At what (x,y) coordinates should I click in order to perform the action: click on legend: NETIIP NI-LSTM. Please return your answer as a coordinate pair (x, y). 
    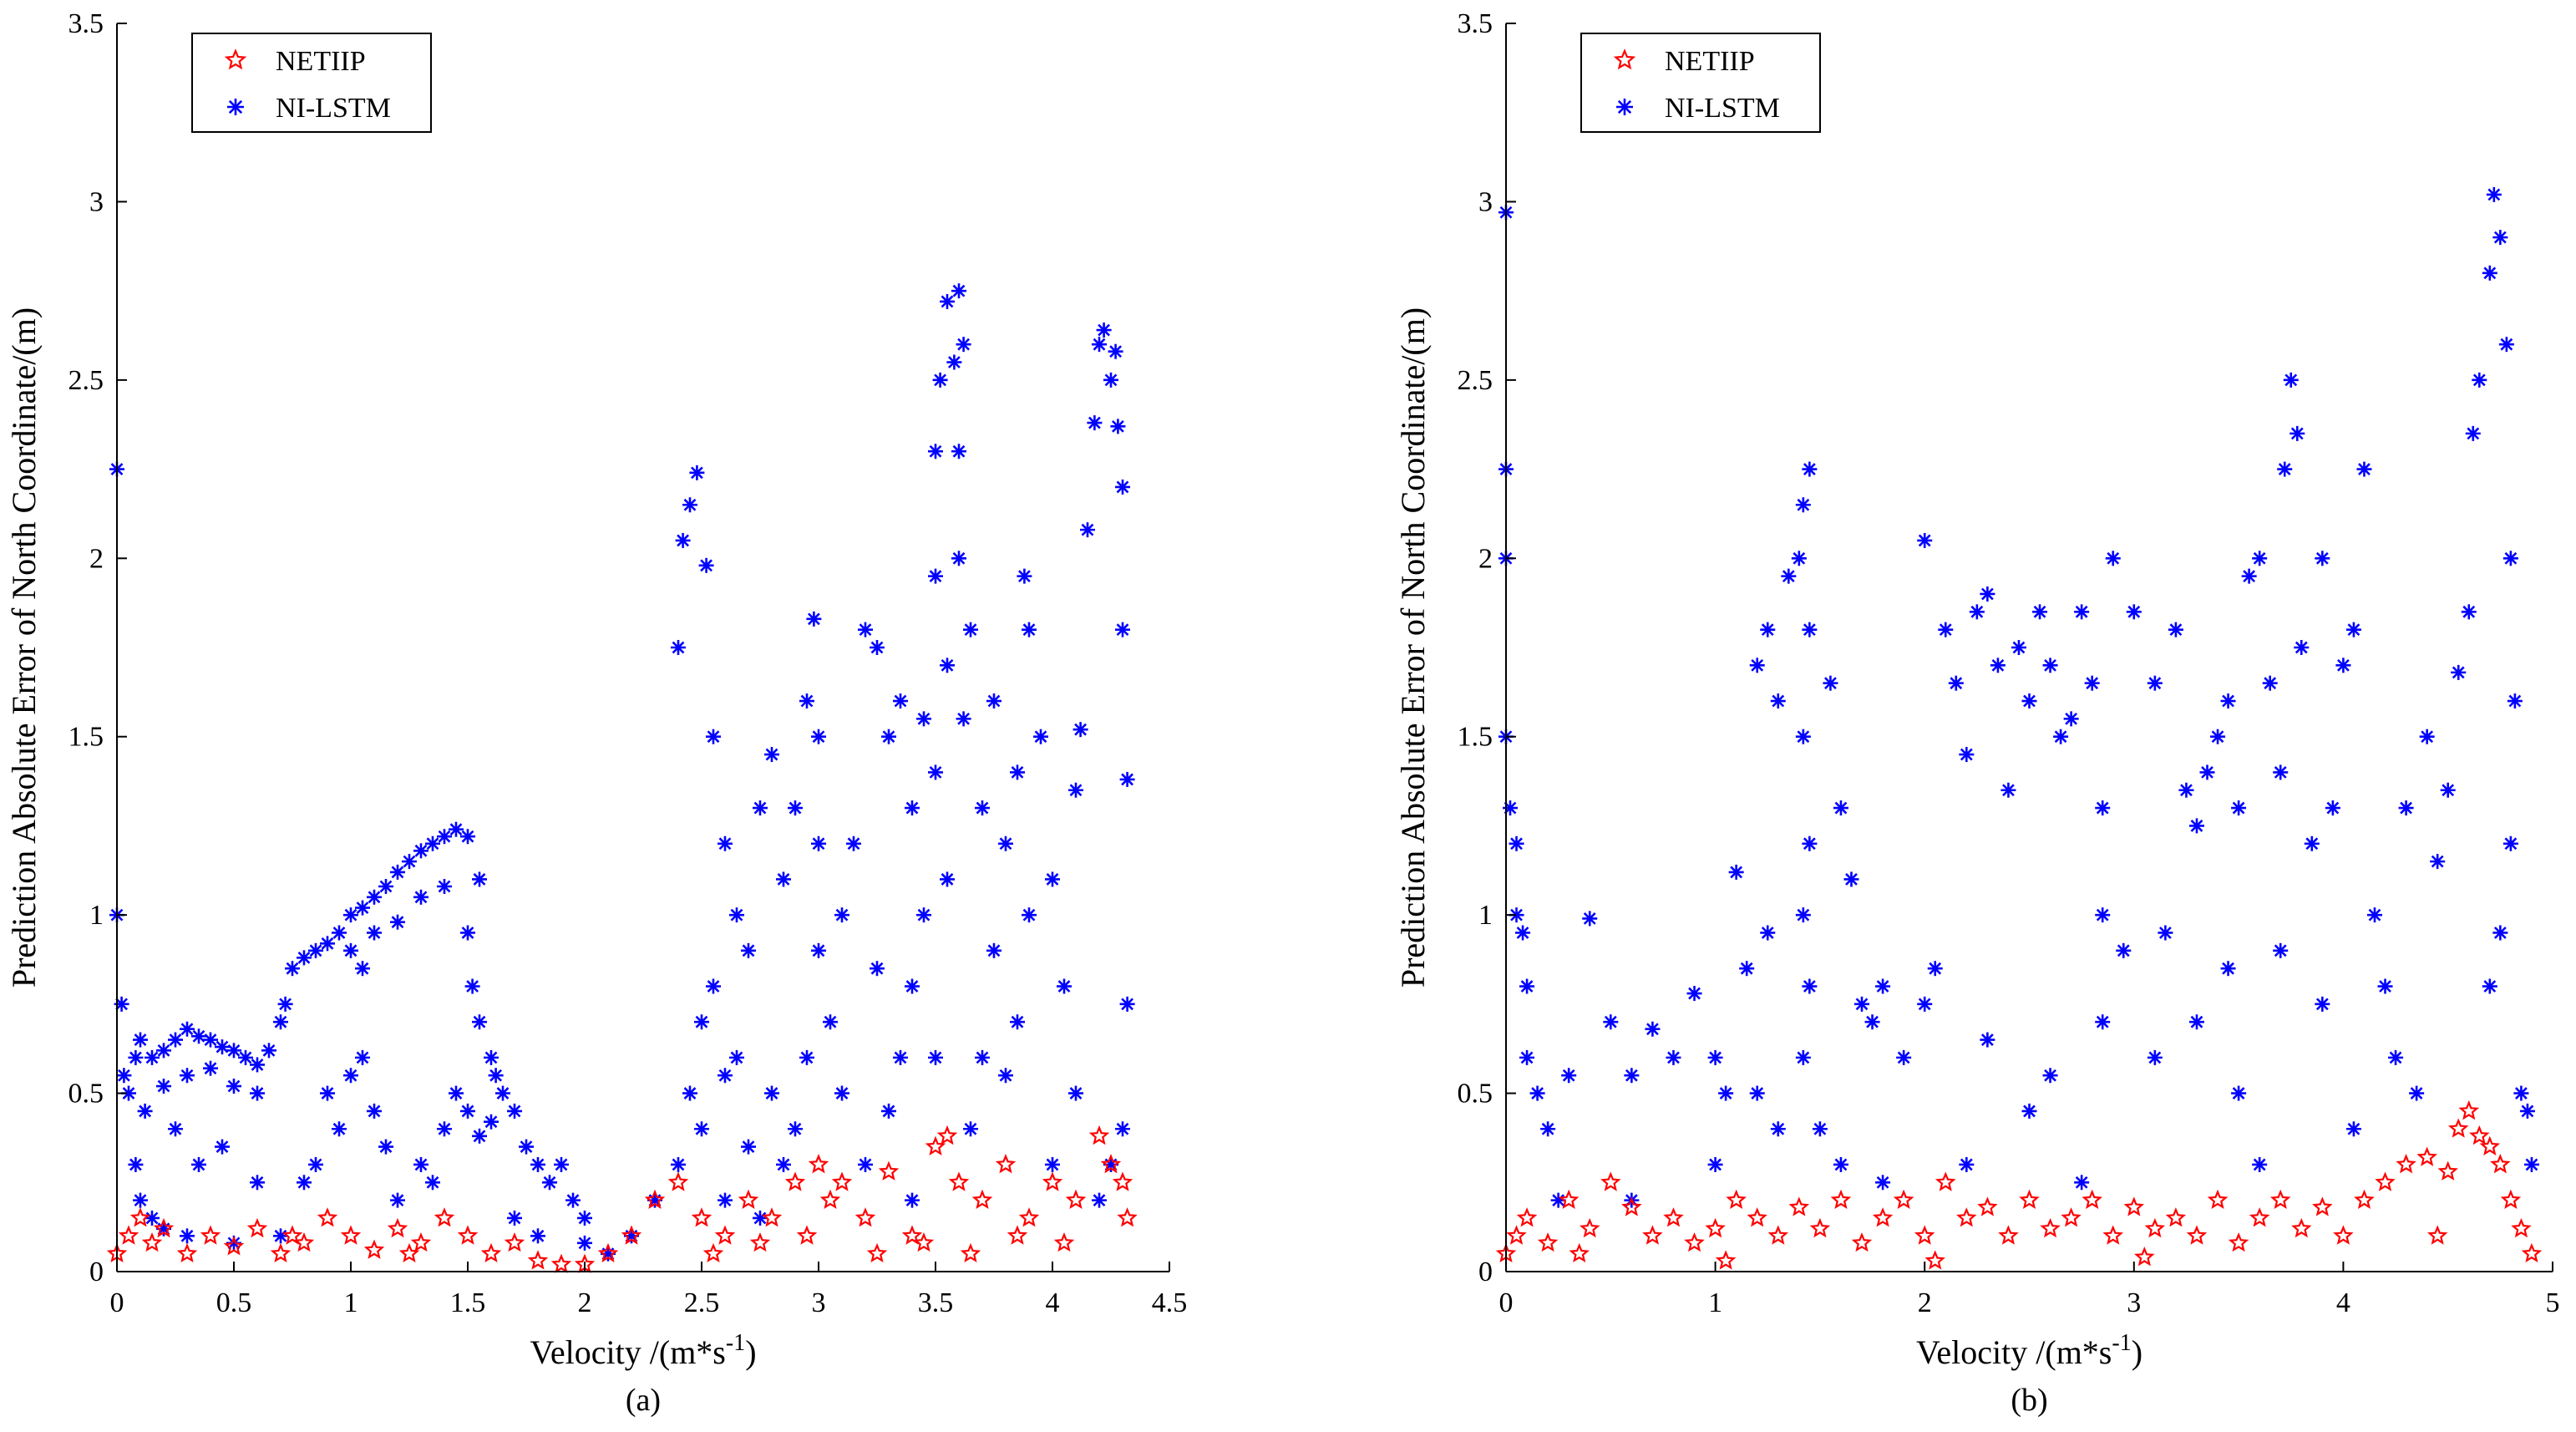
    Looking at the image, I should click on (1700, 83).